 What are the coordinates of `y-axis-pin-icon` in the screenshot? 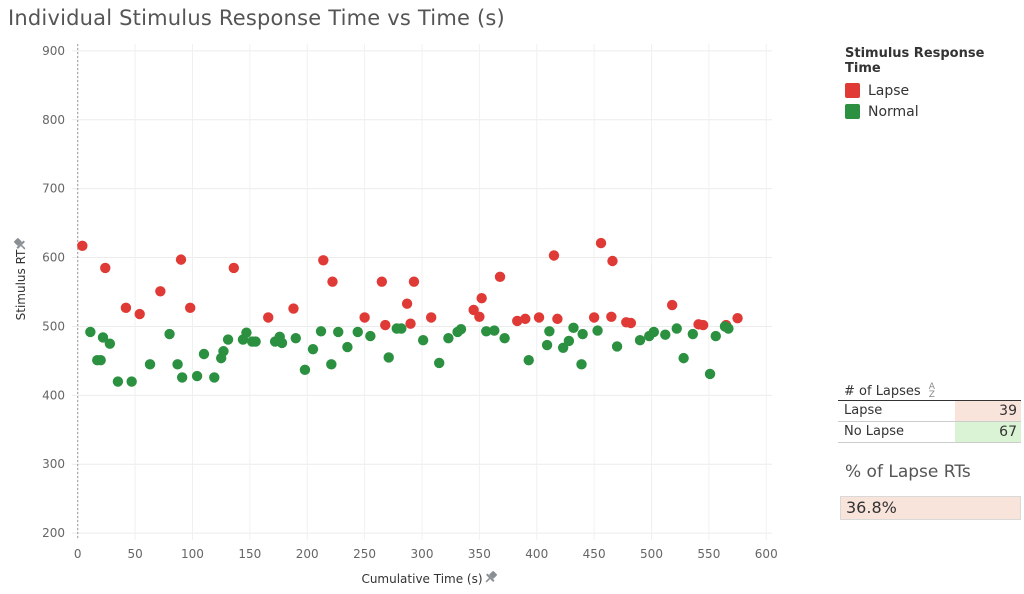 It's located at (20, 244).